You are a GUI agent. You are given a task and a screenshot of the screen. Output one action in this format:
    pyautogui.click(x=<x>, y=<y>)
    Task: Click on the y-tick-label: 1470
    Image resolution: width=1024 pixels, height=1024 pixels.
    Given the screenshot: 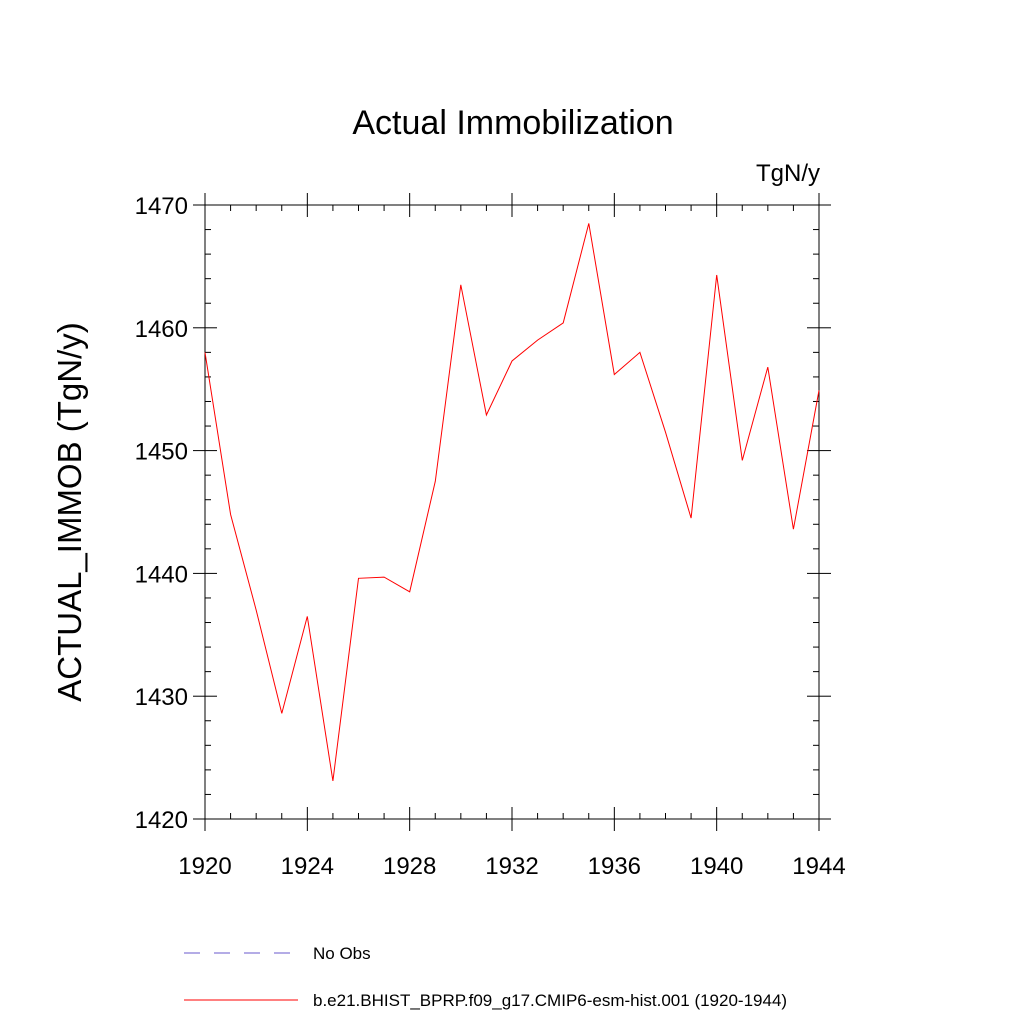 What is the action you would take?
    pyautogui.click(x=161, y=206)
    